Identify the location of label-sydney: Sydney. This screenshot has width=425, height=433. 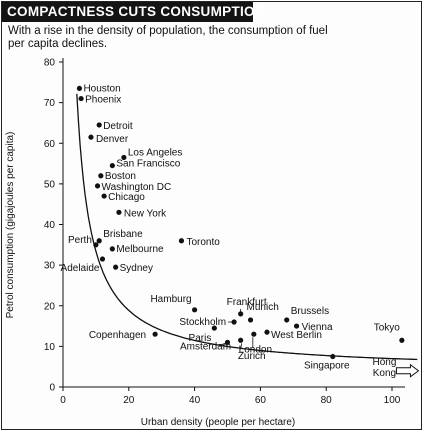
(136, 268).